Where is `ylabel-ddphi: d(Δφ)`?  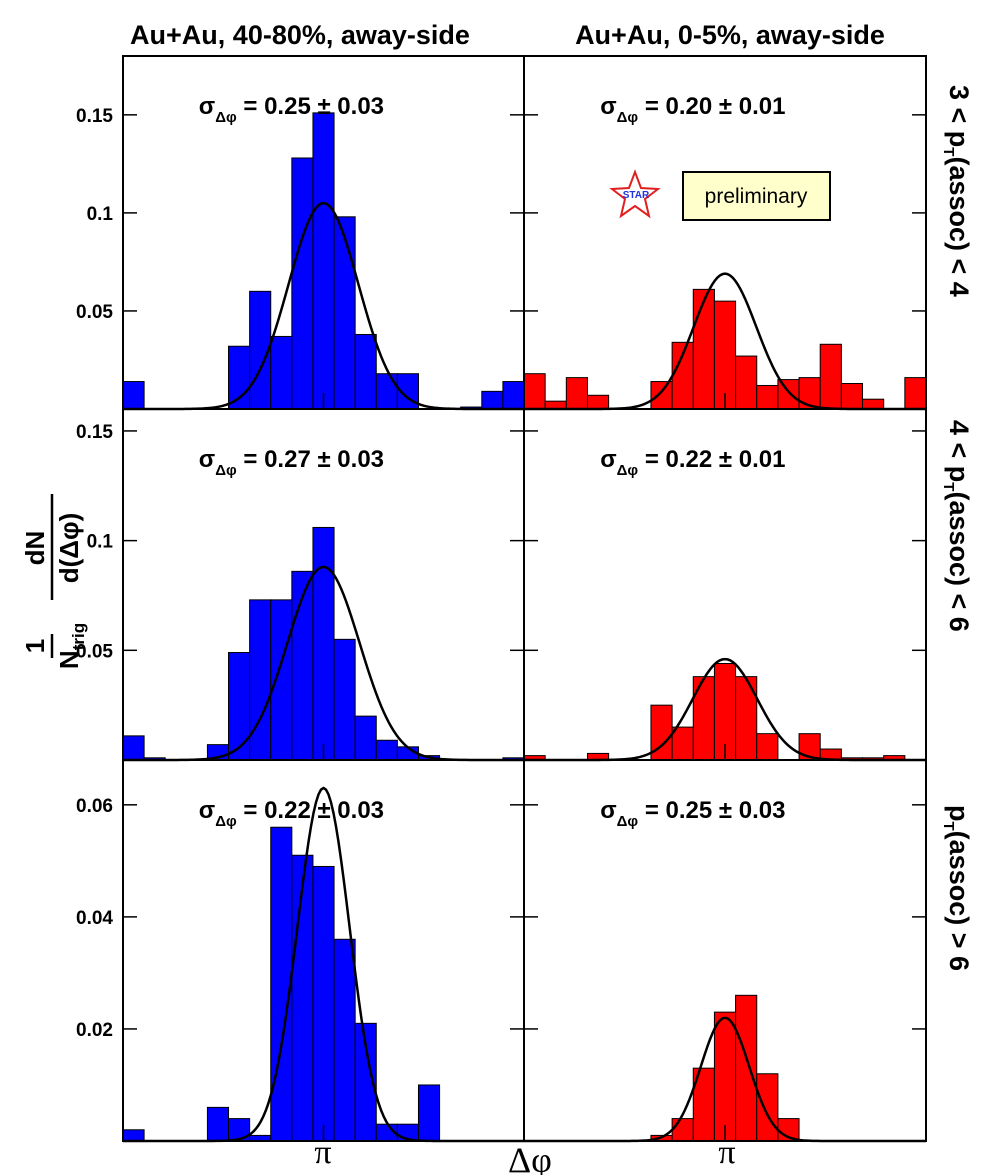 ylabel-ddphi: d(Δφ) is located at coordinates (69, 548).